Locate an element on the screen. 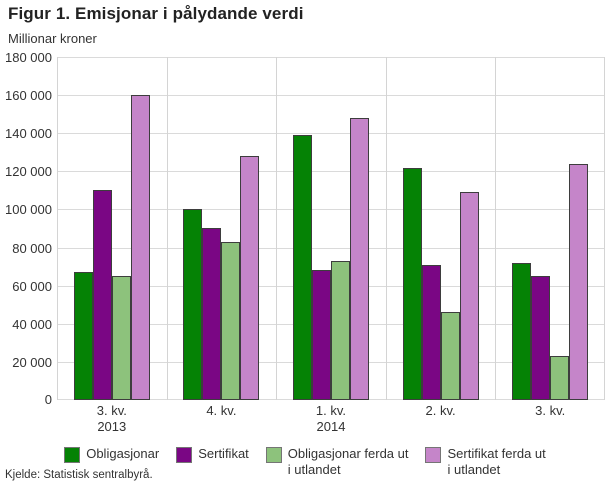  legend-item-sertifikat-ferda-ut-i-utlandet: Sertifikat ferda ut i utlandet is located at coordinates (485, 462).